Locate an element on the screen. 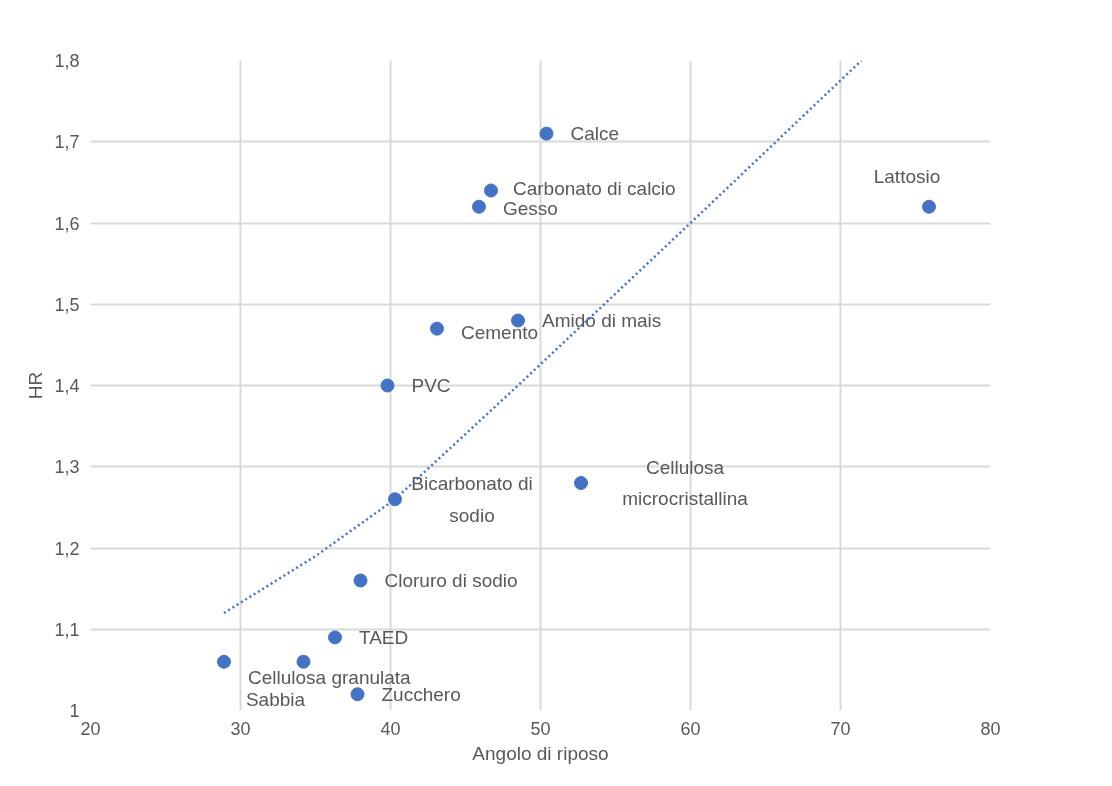 Image resolution: width=1112 pixels, height=786 pixels. x-tick-label: 30 is located at coordinates (240, 728).